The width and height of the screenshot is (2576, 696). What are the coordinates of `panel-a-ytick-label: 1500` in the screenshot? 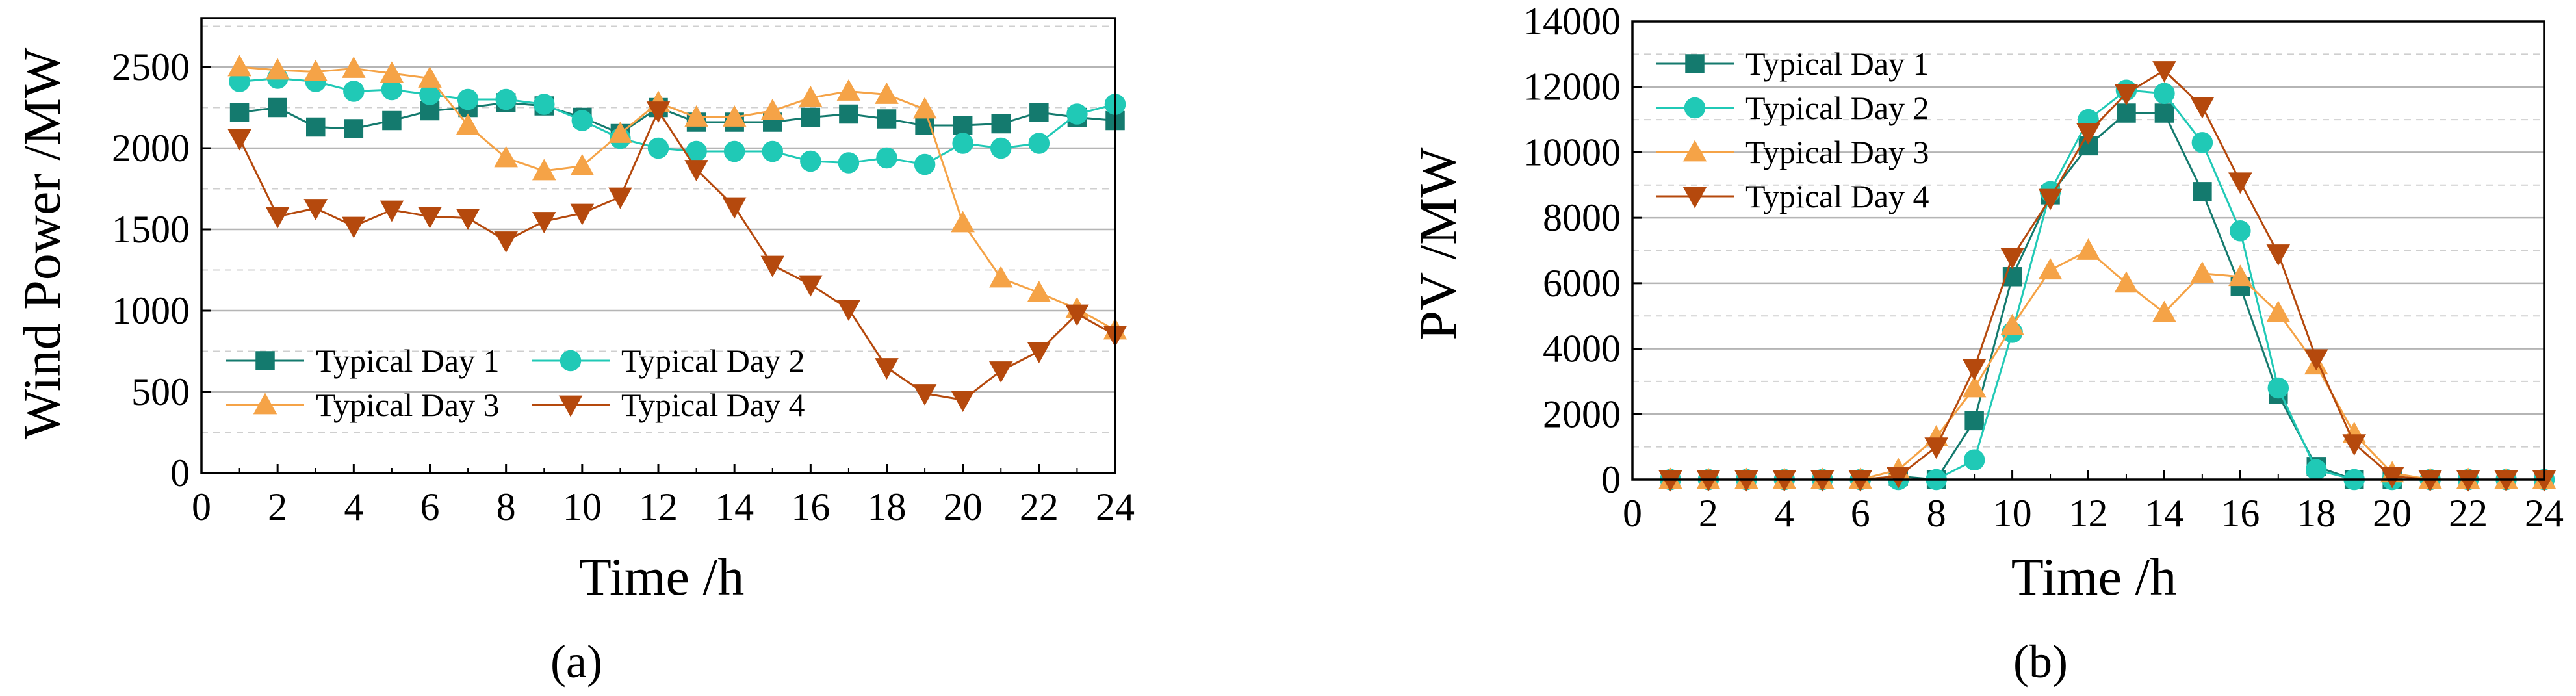 It's located at (151, 229).